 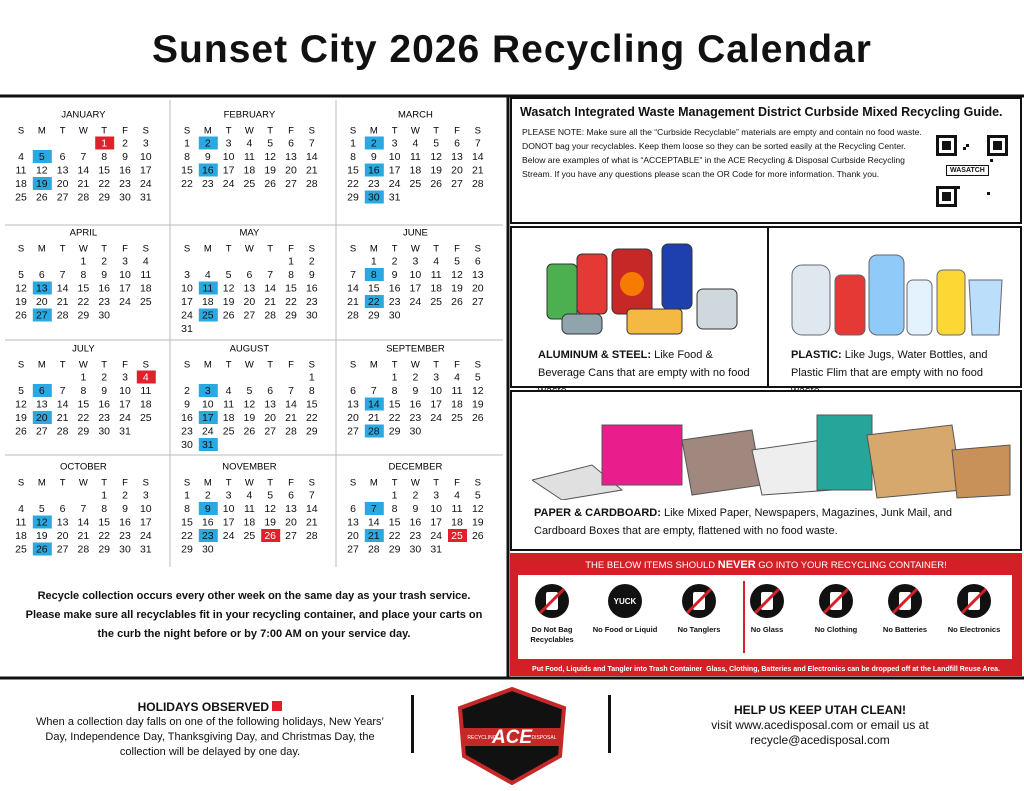 What do you see at coordinates (312, 431) in the screenshot?
I see `day-number: 29` at bounding box center [312, 431].